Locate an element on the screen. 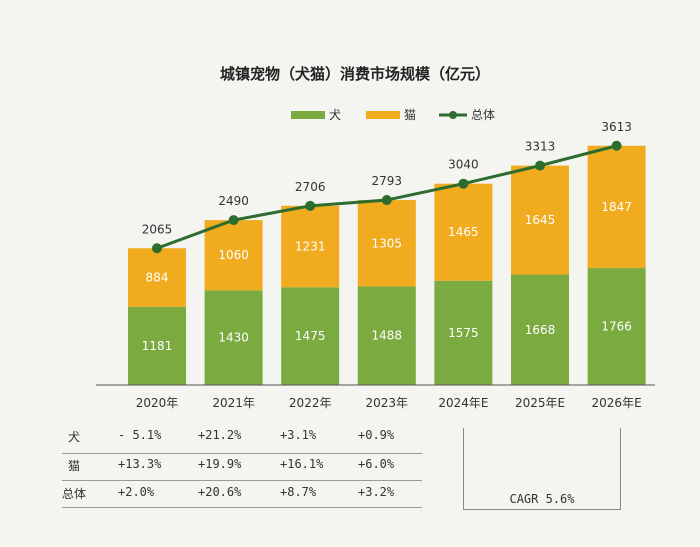 The height and width of the screenshot is (547, 700). data-label-cat: 884 is located at coordinates (157, 278).